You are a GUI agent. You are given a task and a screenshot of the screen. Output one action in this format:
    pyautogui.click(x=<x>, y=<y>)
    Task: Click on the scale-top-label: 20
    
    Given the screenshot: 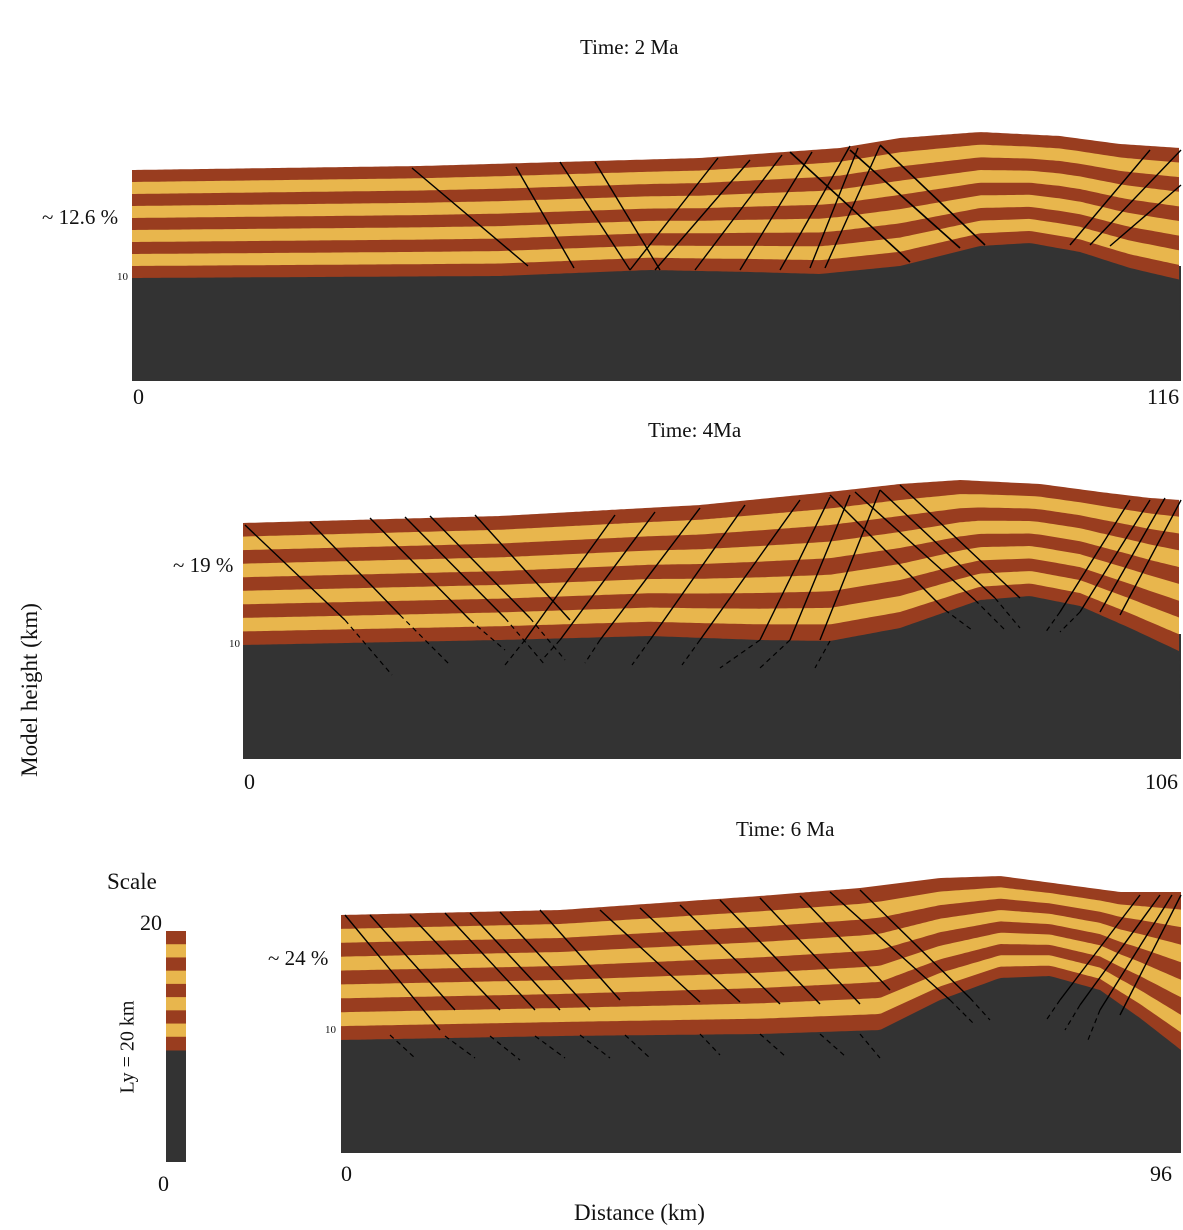 What is the action you would take?
    pyautogui.click(x=151, y=922)
    